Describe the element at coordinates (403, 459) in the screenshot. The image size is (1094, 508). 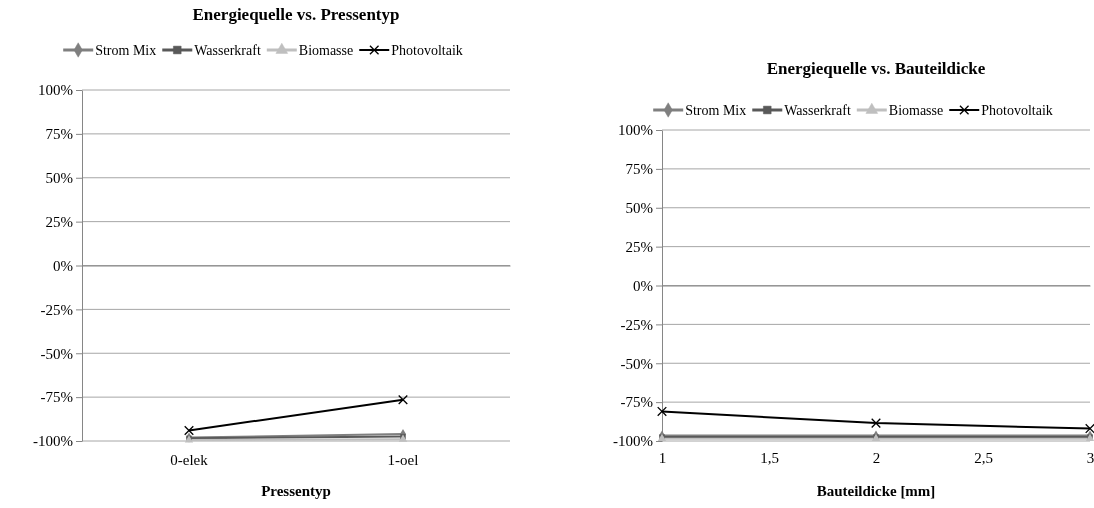
I see `x-tick-label: 1-oel` at that location.